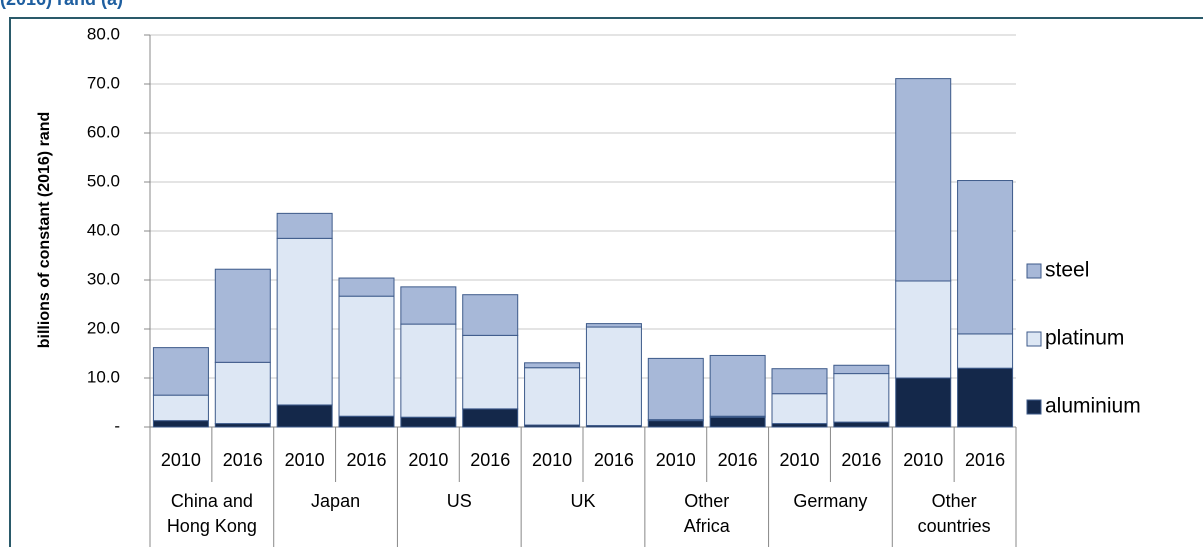  I want to click on group-label: Hong Kong, so click(212, 526).